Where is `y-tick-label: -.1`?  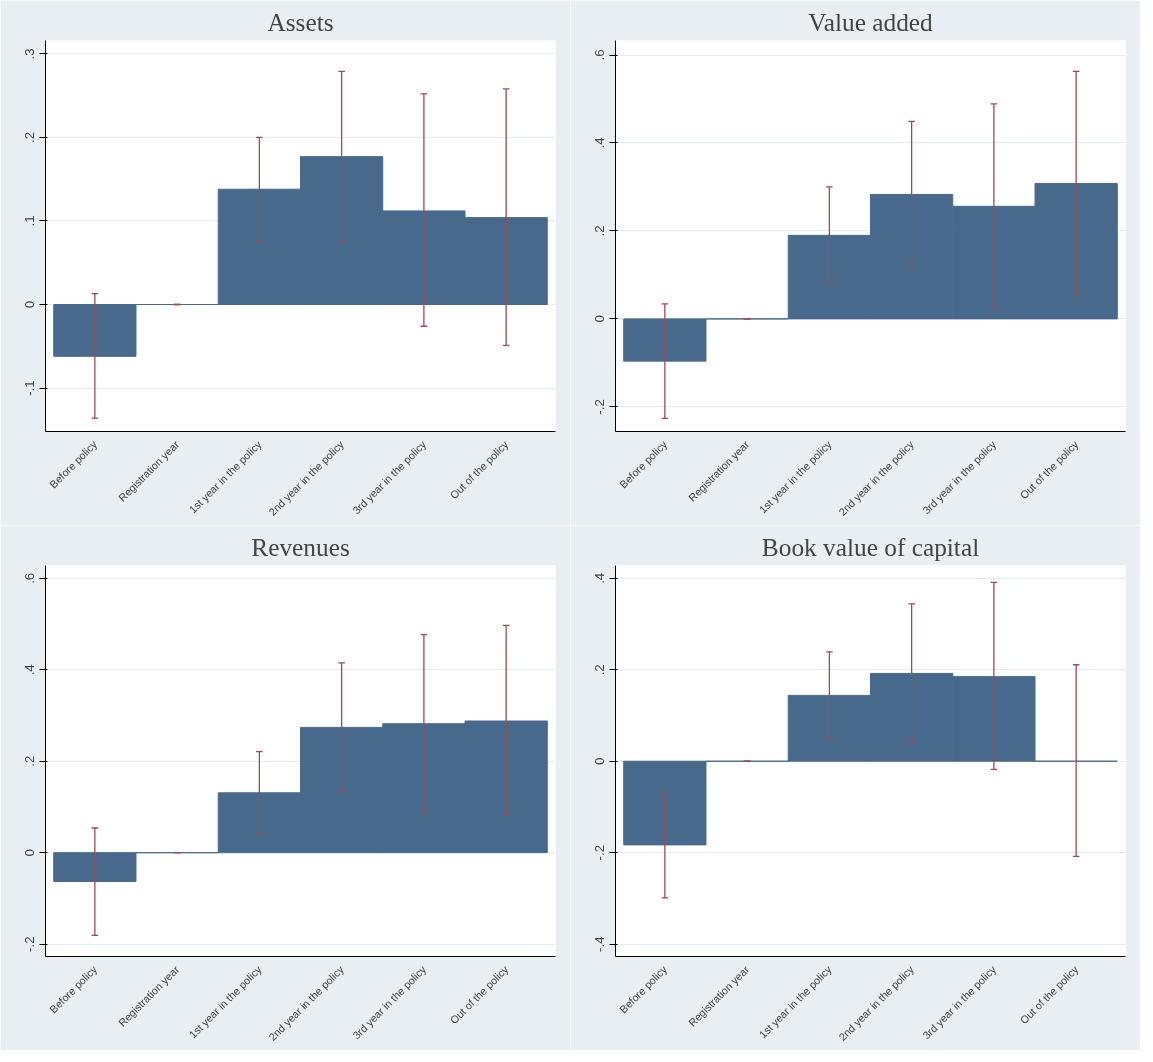 y-tick-label: -.1 is located at coordinates (30, 388).